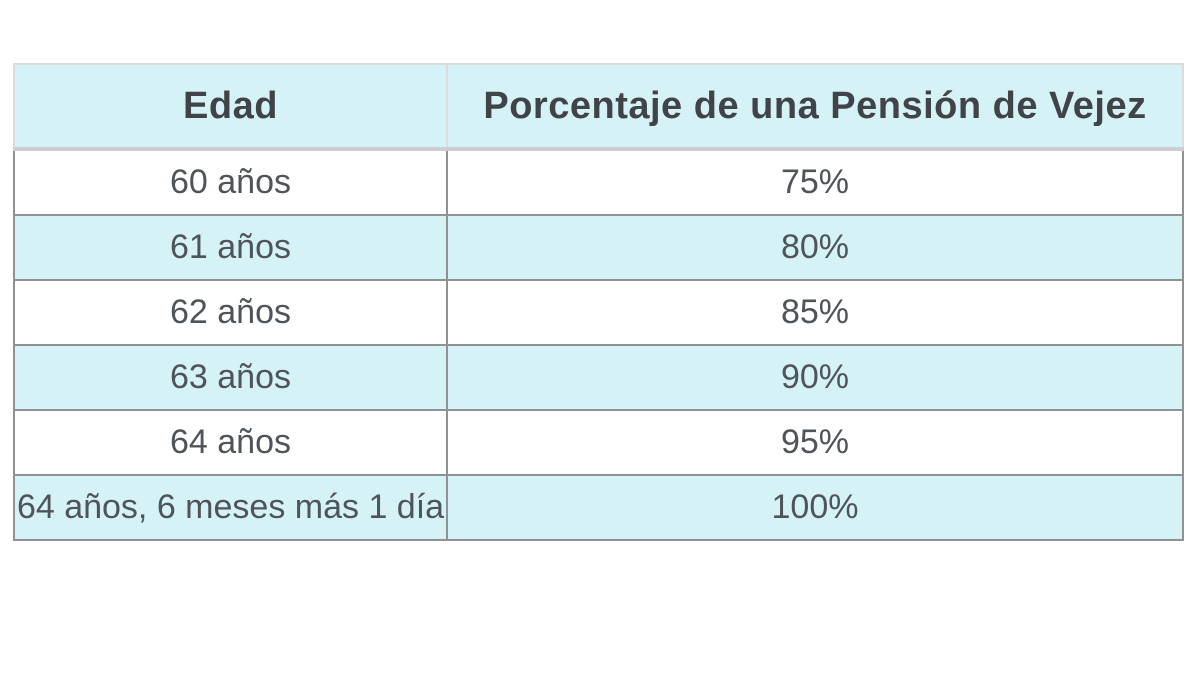 The width and height of the screenshot is (1200, 673). I want to click on table-header: Edad Porcentaje de una Pensión de Vejez, so click(598, 107).